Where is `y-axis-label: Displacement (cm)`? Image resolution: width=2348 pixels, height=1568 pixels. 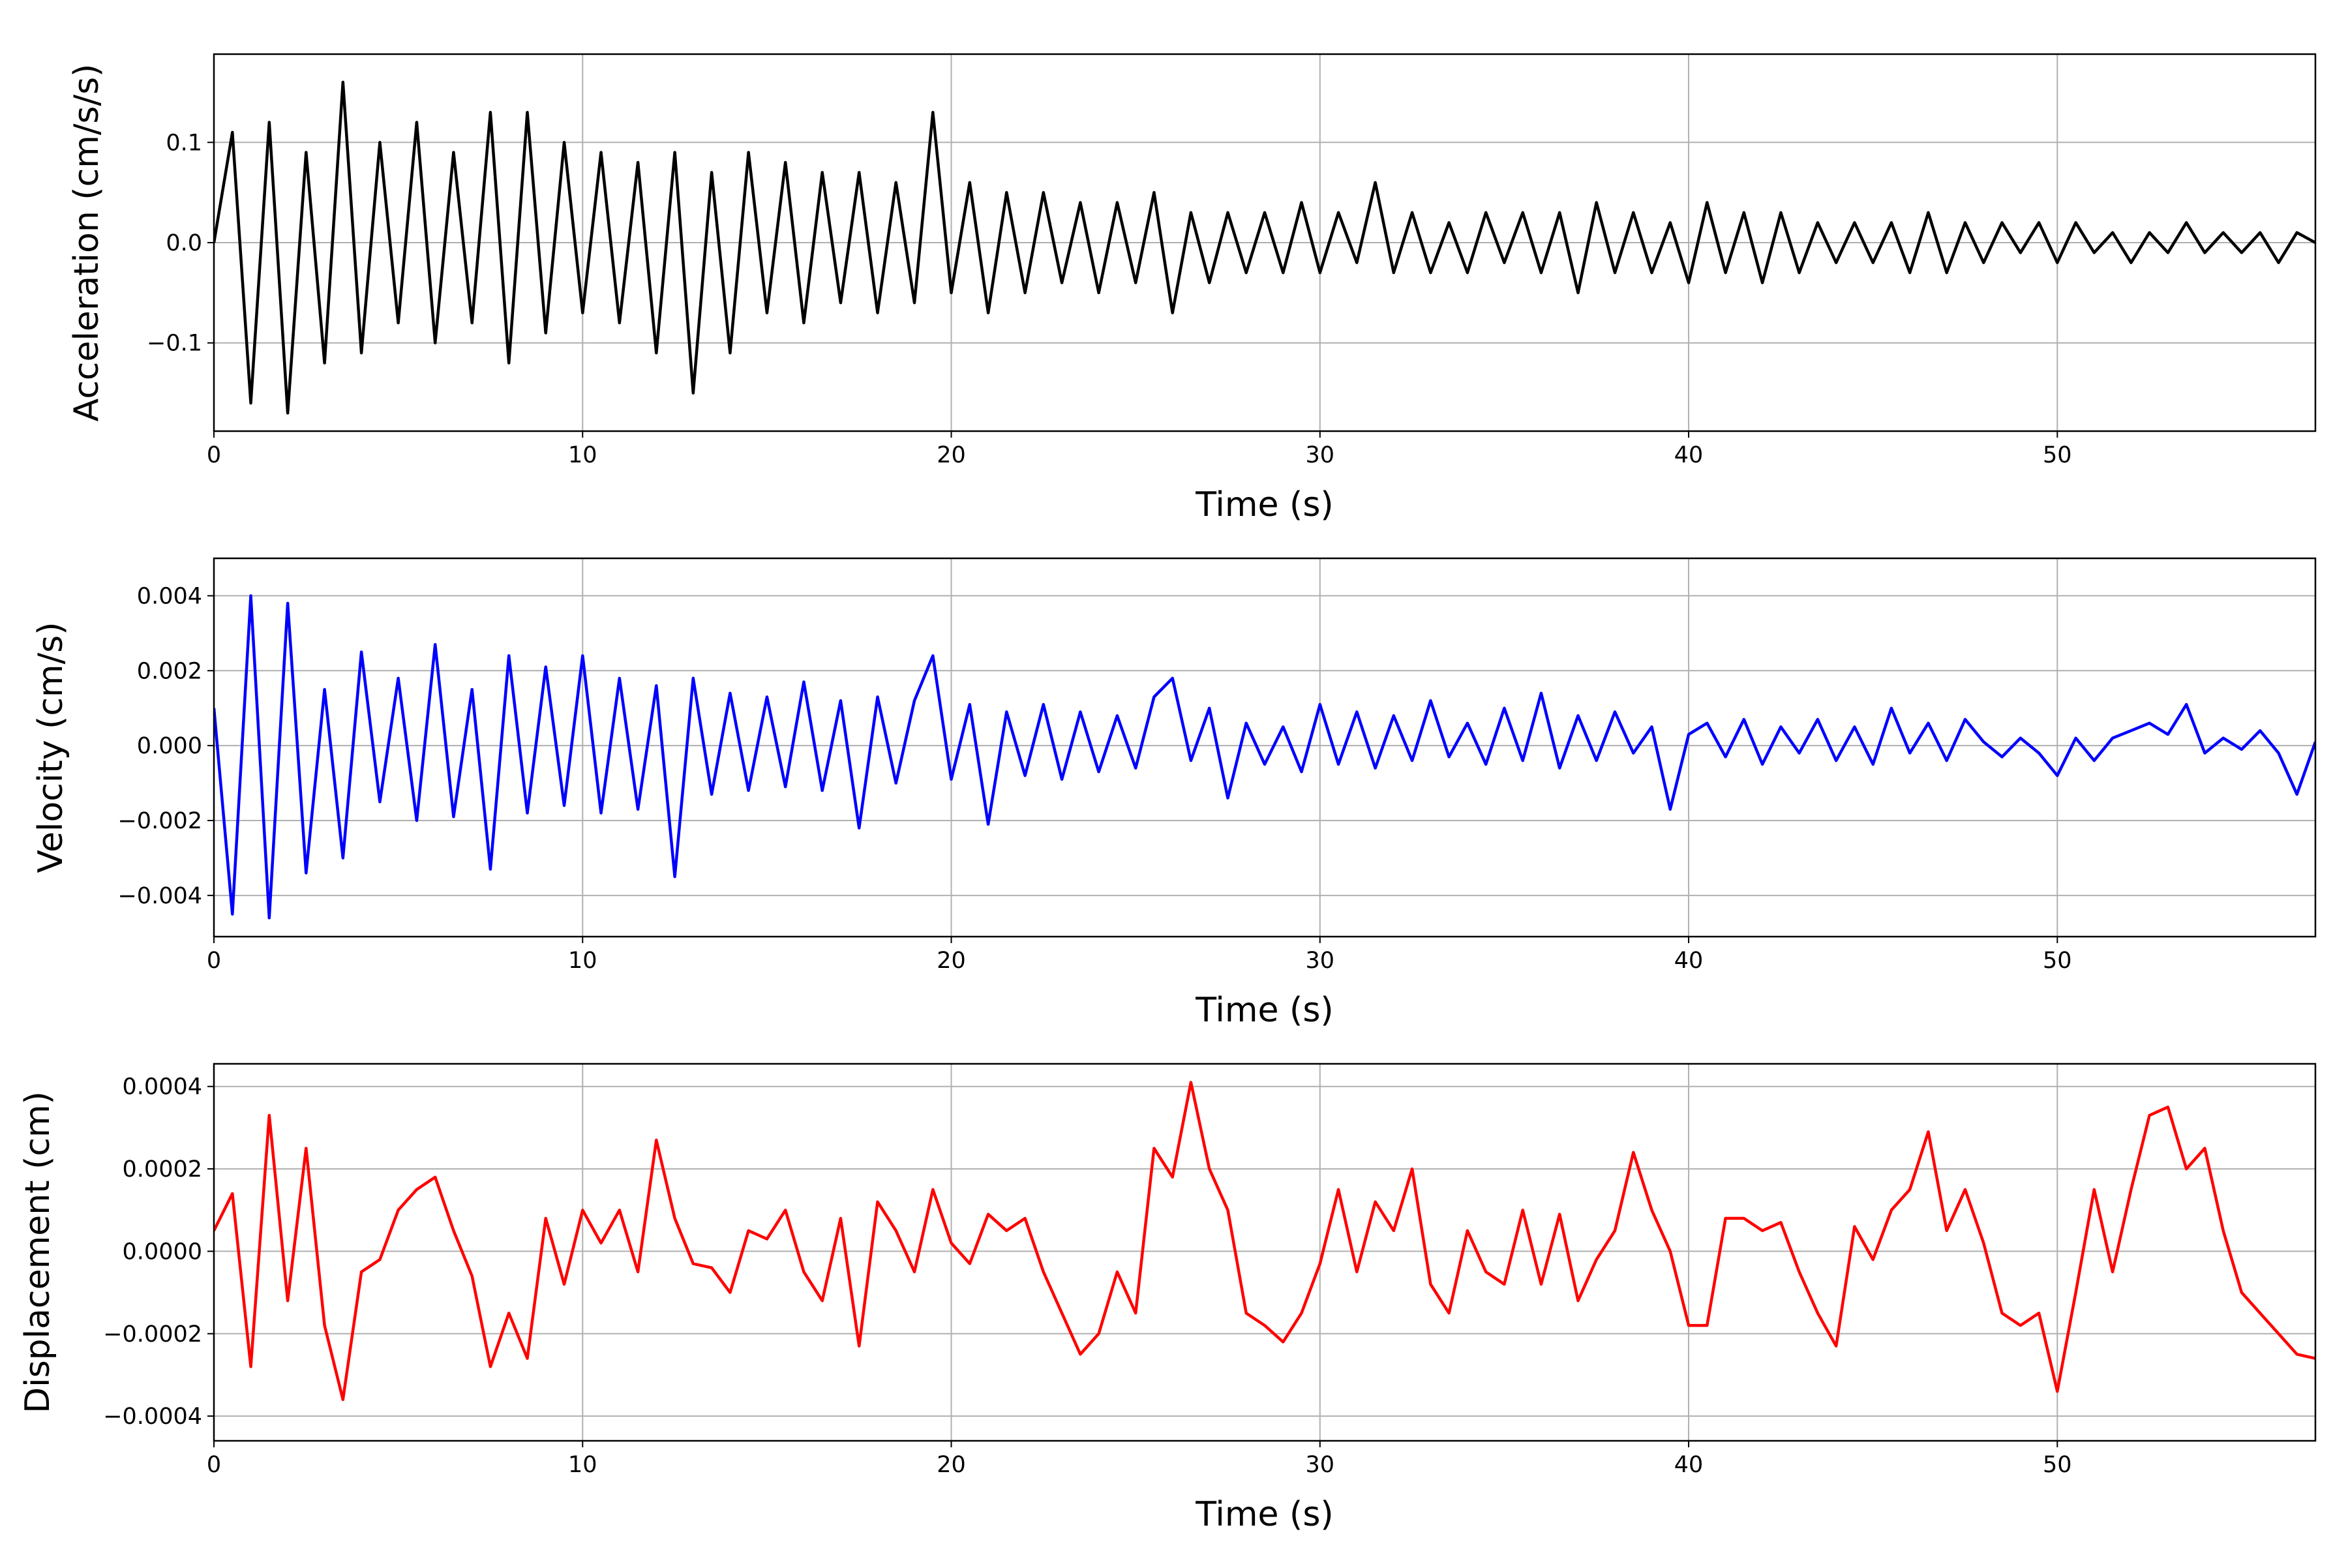
y-axis-label: Displacement (cm) is located at coordinates (37, 1252).